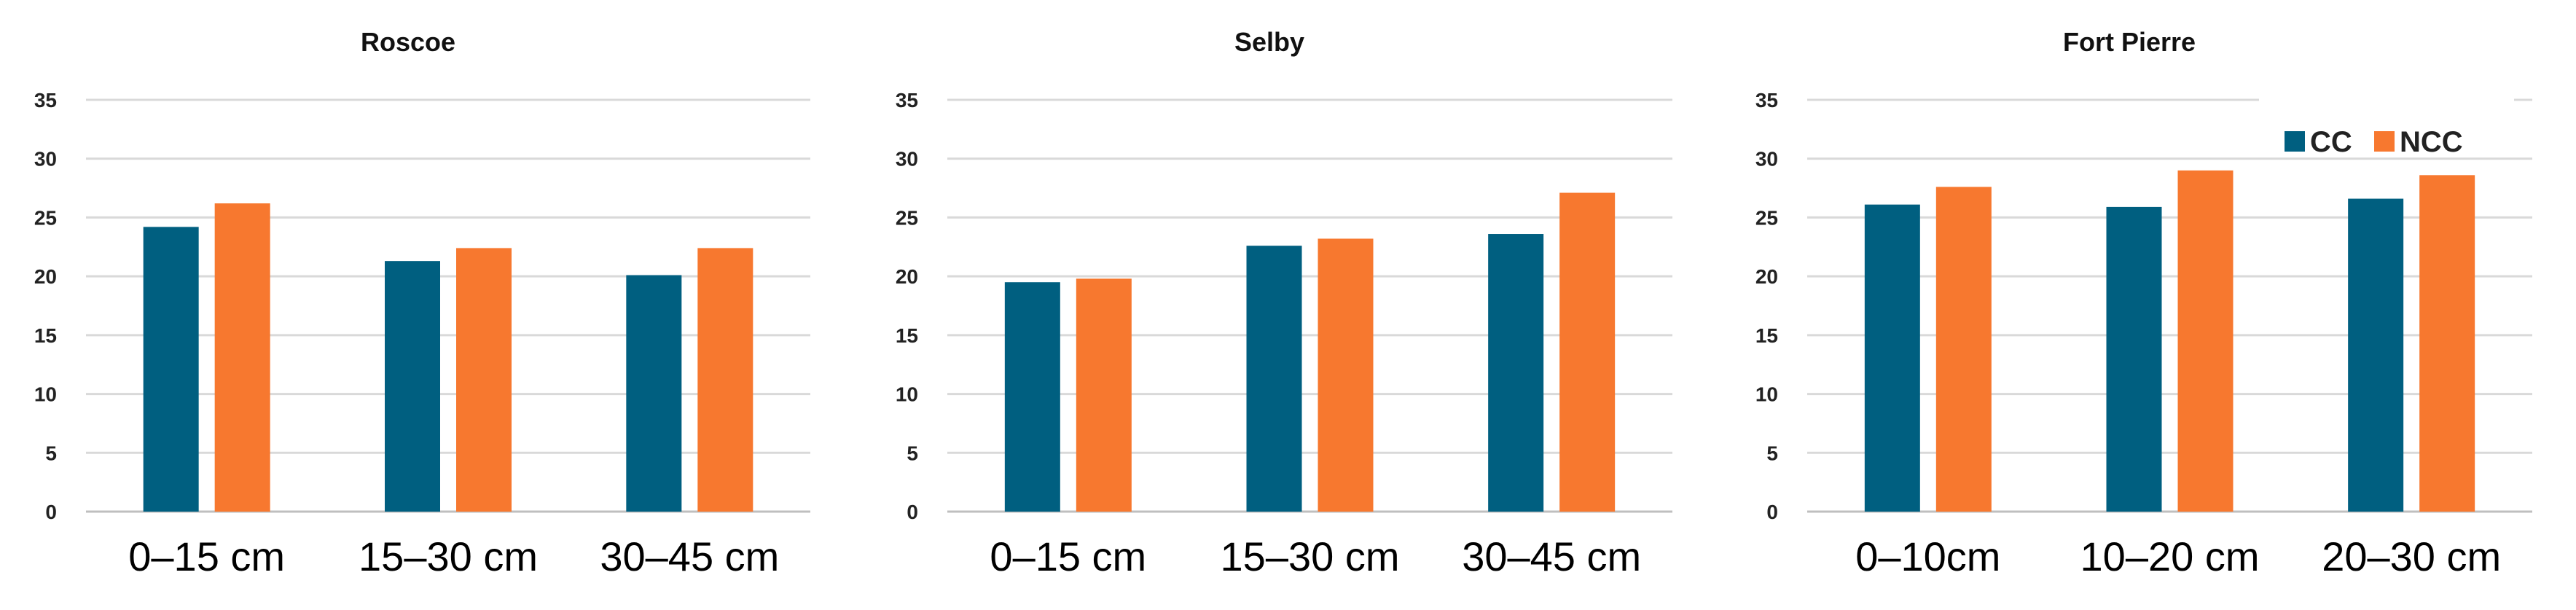 The width and height of the screenshot is (2576, 610). What do you see at coordinates (2331, 142) in the screenshot?
I see `legend-label-cc: CC` at bounding box center [2331, 142].